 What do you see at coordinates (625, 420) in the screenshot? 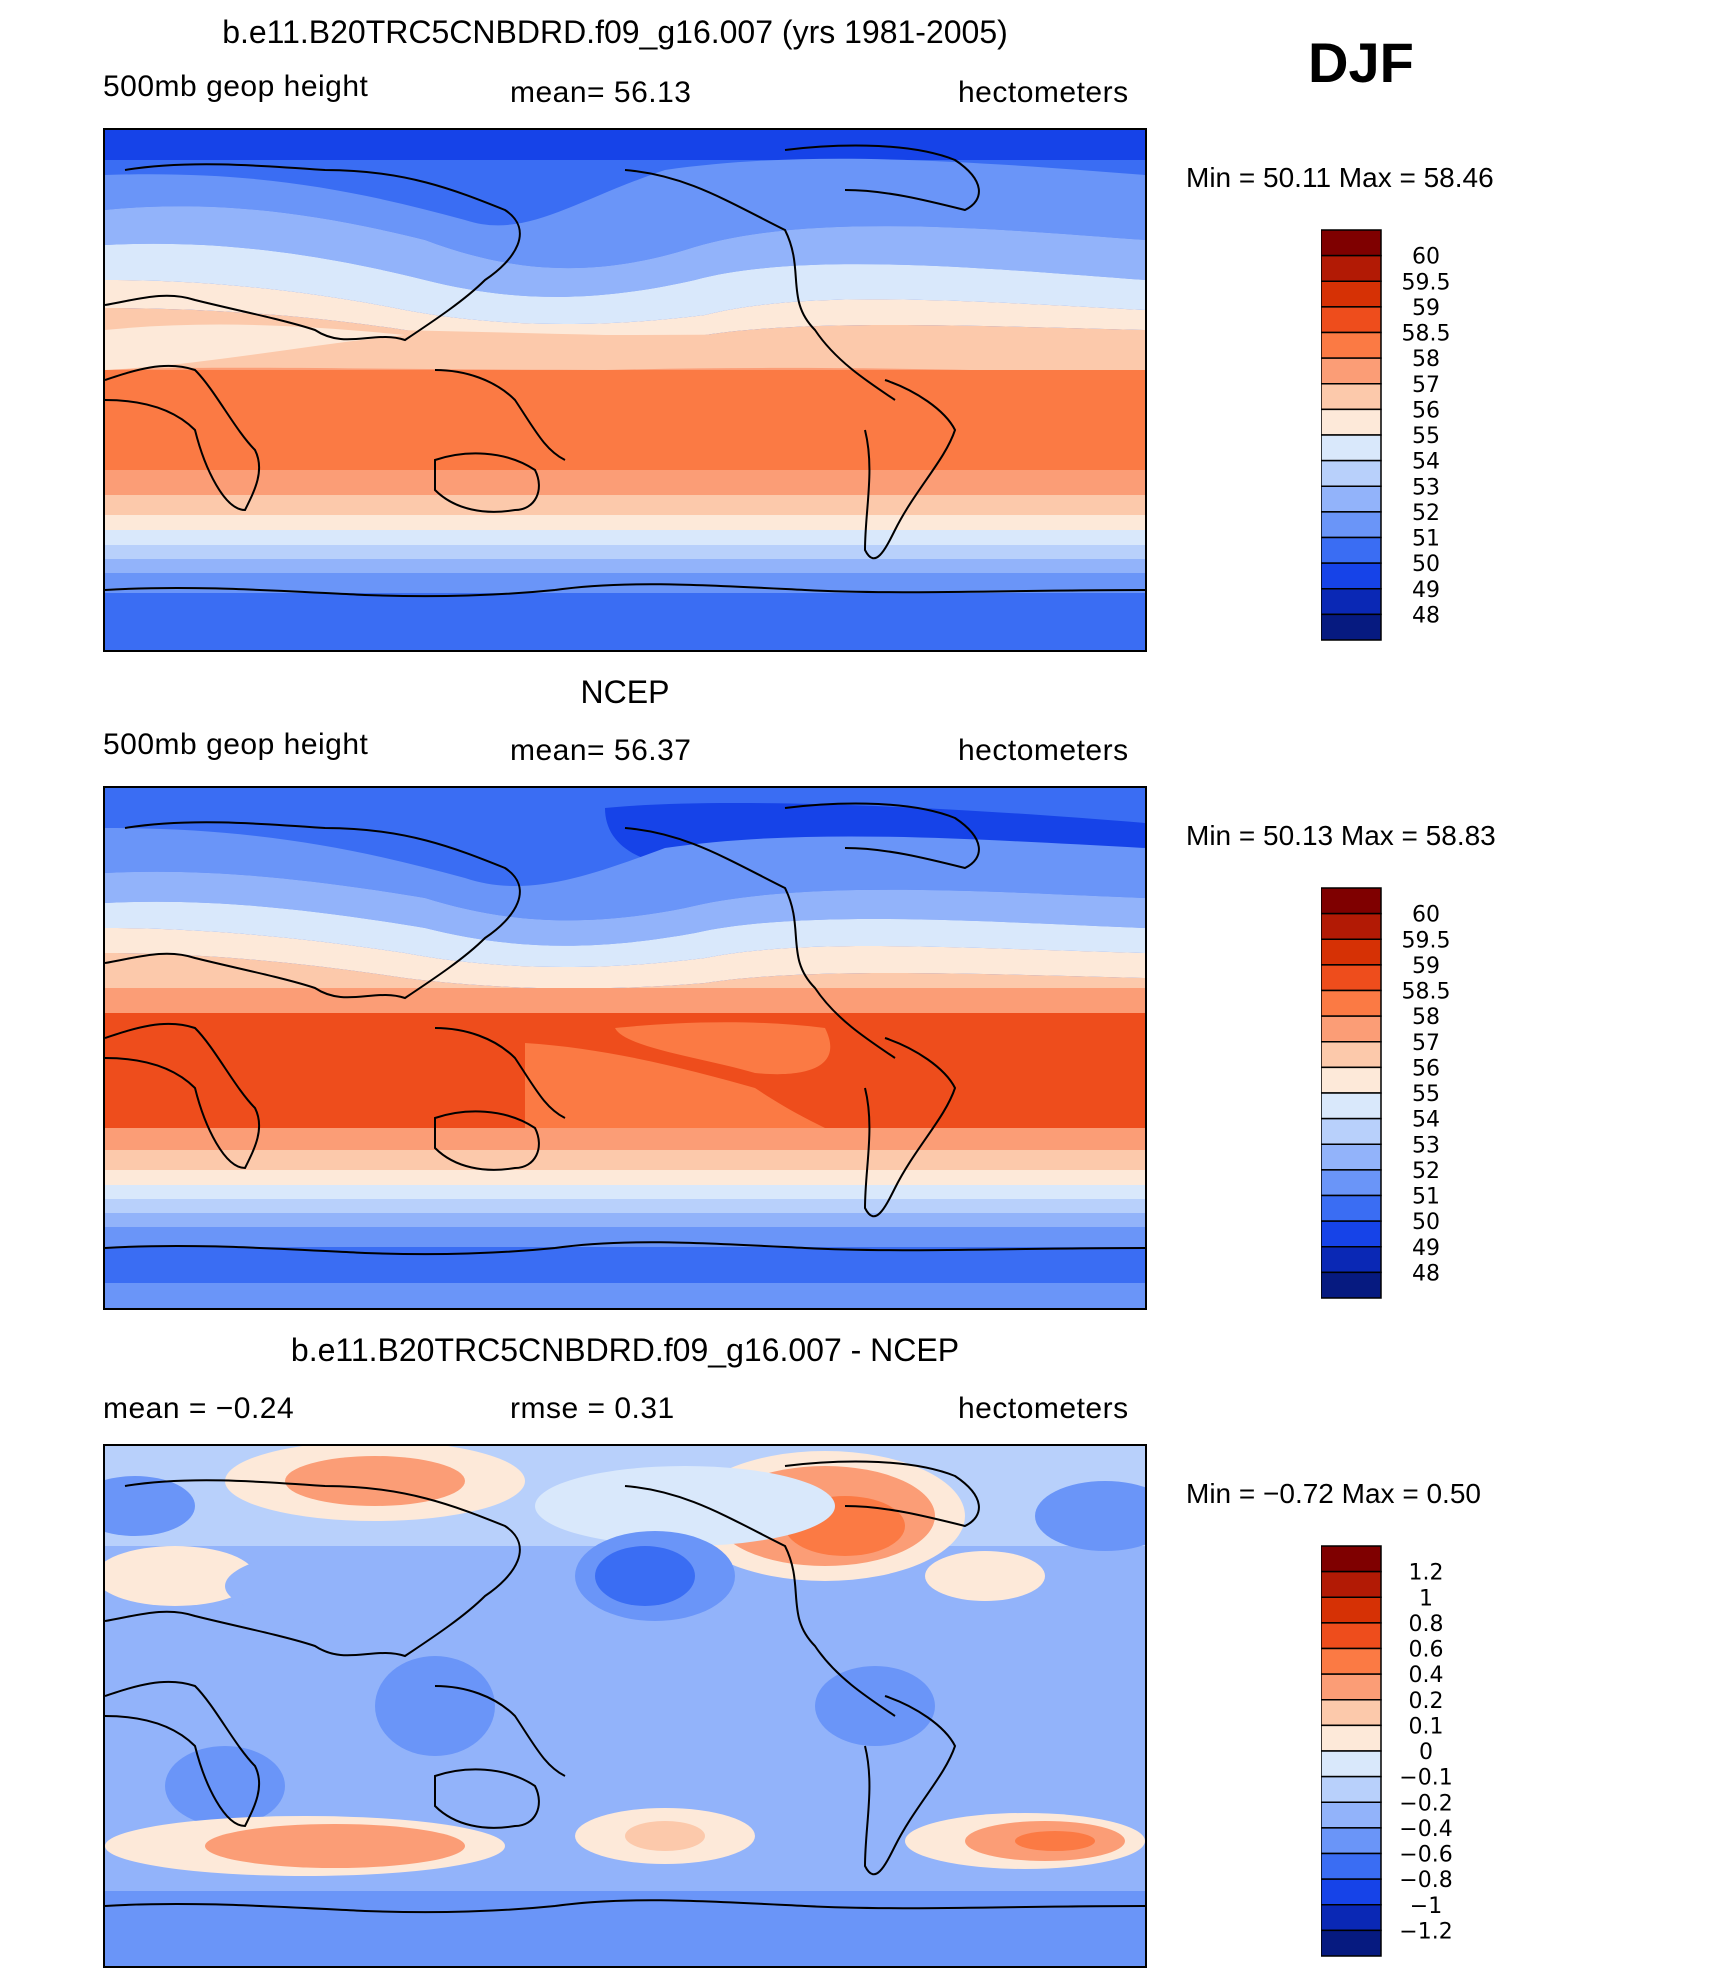
I see `panel-1-band-tropics` at bounding box center [625, 420].